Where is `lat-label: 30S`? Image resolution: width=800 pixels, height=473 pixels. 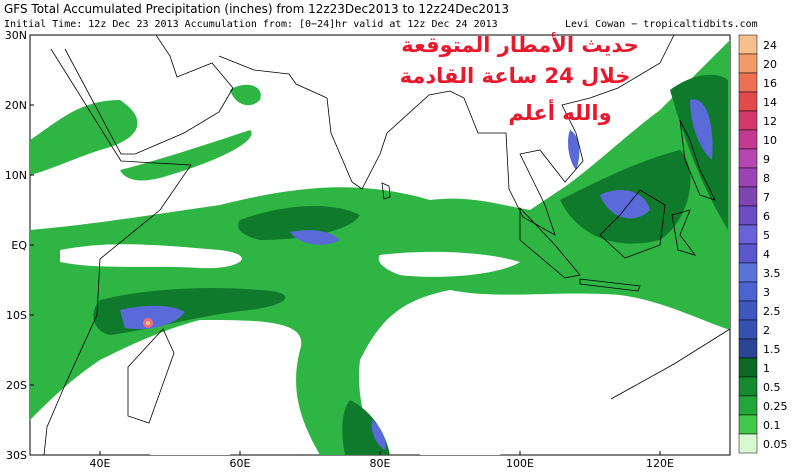
lat-label: 30S is located at coordinates (16, 455).